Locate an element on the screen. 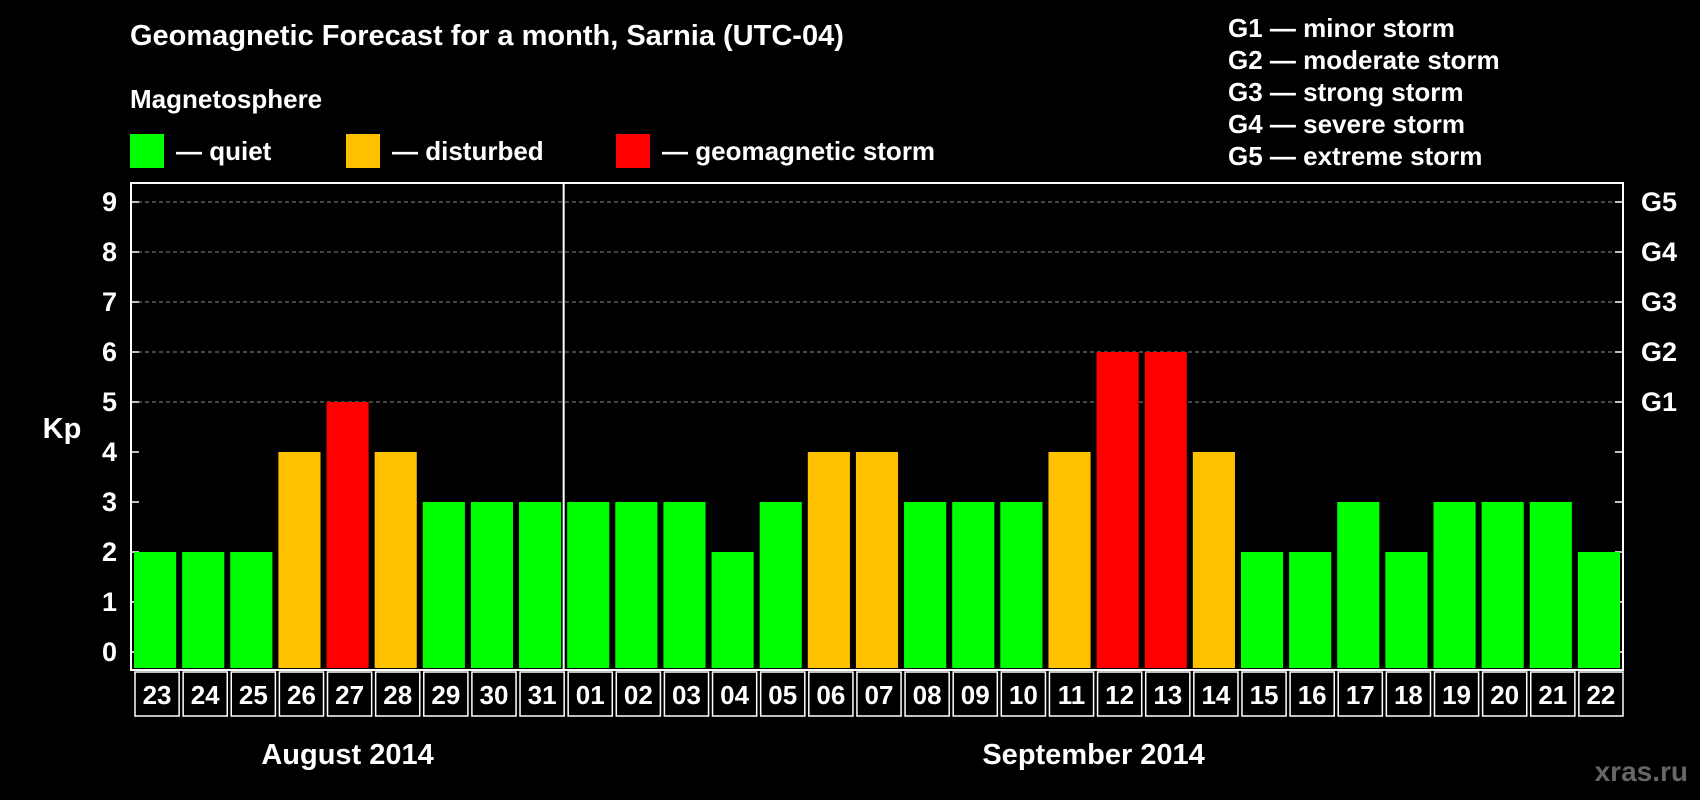 The height and width of the screenshot is (800, 1700). date-label: 26 is located at coordinates (301, 695).